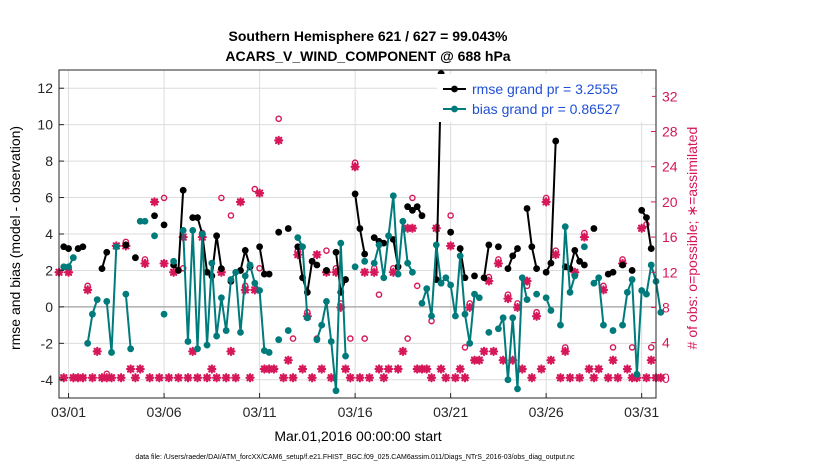  Describe the element at coordinates (15, 238) in the screenshot. I see `y-axis-label: rmse and bias (model - observation)` at that location.